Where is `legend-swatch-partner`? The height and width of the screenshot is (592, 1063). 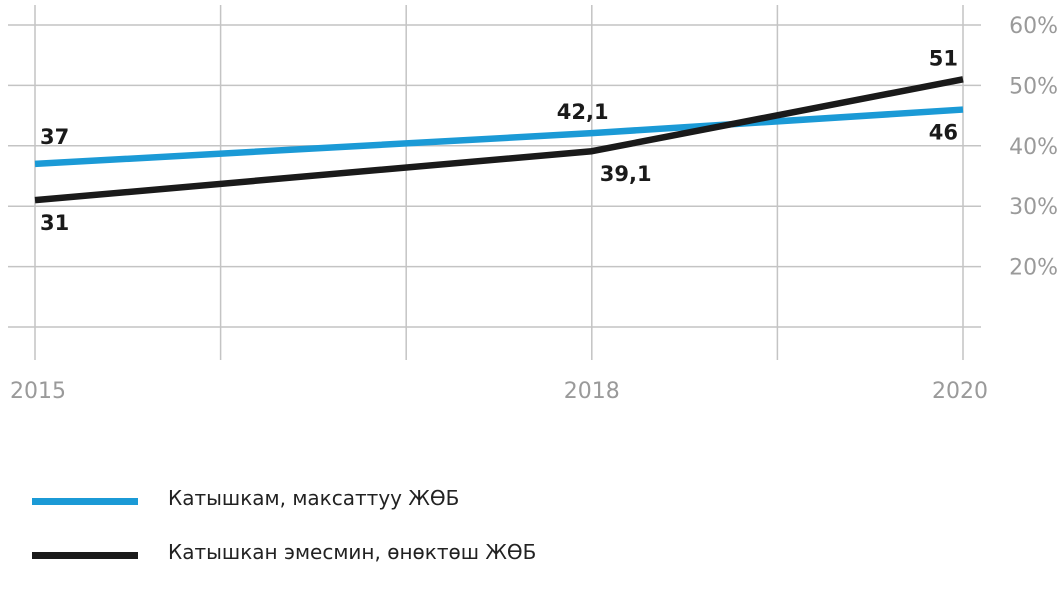
legend-swatch-partner is located at coordinates (85, 555).